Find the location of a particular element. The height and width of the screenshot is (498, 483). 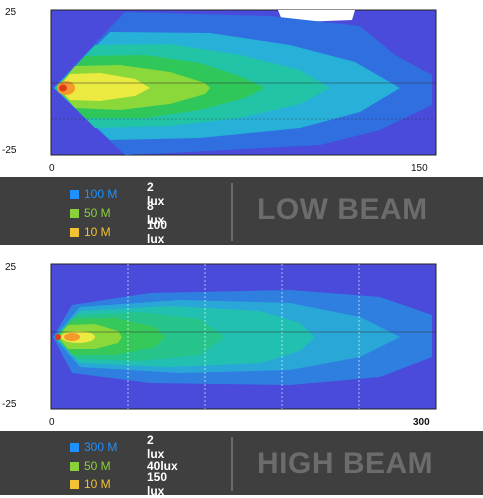

legend-lux: 40lux is located at coordinates (162, 466).